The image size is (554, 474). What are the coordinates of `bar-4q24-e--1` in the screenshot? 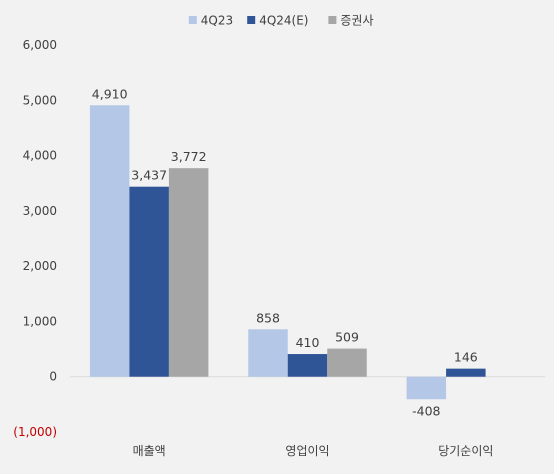 It's located at (307, 365).